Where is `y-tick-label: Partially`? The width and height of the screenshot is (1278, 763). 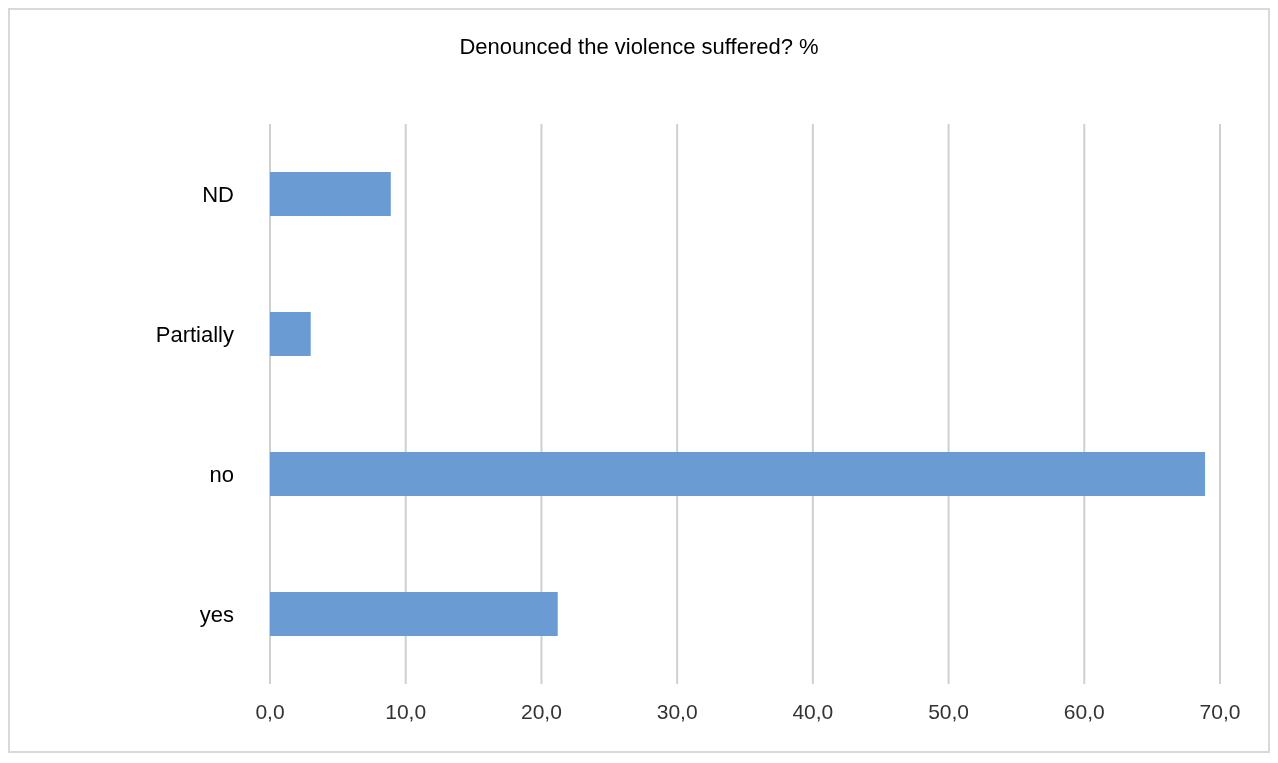
y-tick-label: Partially is located at coordinates (194, 334).